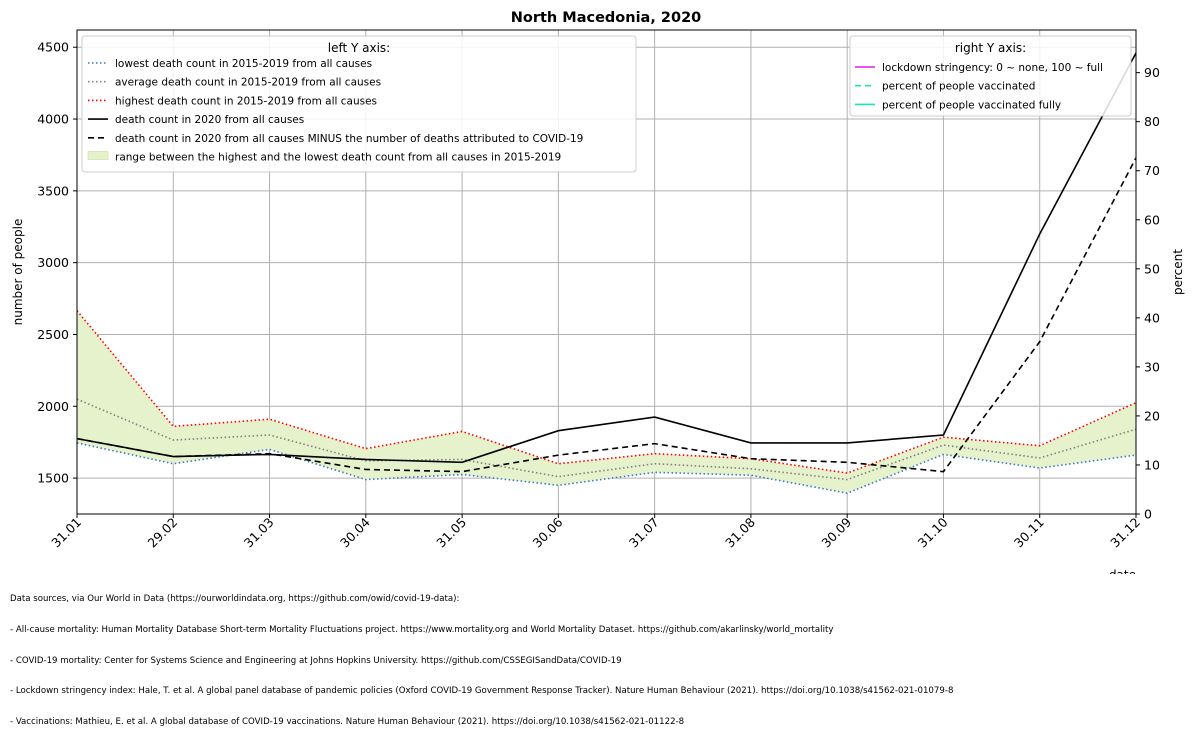 This screenshot has height=747, width=1194. What do you see at coordinates (162, 533) in the screenshot?
I see `x-tick-label: 29.02` at bounding box center [162, 533].